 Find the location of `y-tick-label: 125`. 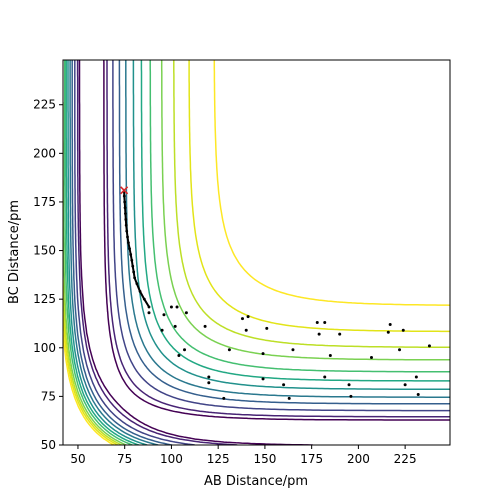

y-tick-label: 125 is located at coordinates (44, 299).